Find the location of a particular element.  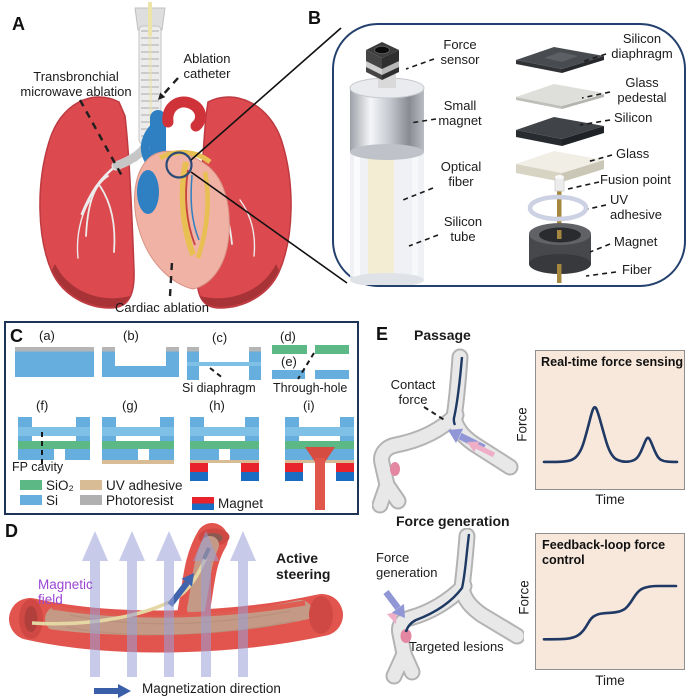

optical-fiber-part is located at coordinates (381, 217).